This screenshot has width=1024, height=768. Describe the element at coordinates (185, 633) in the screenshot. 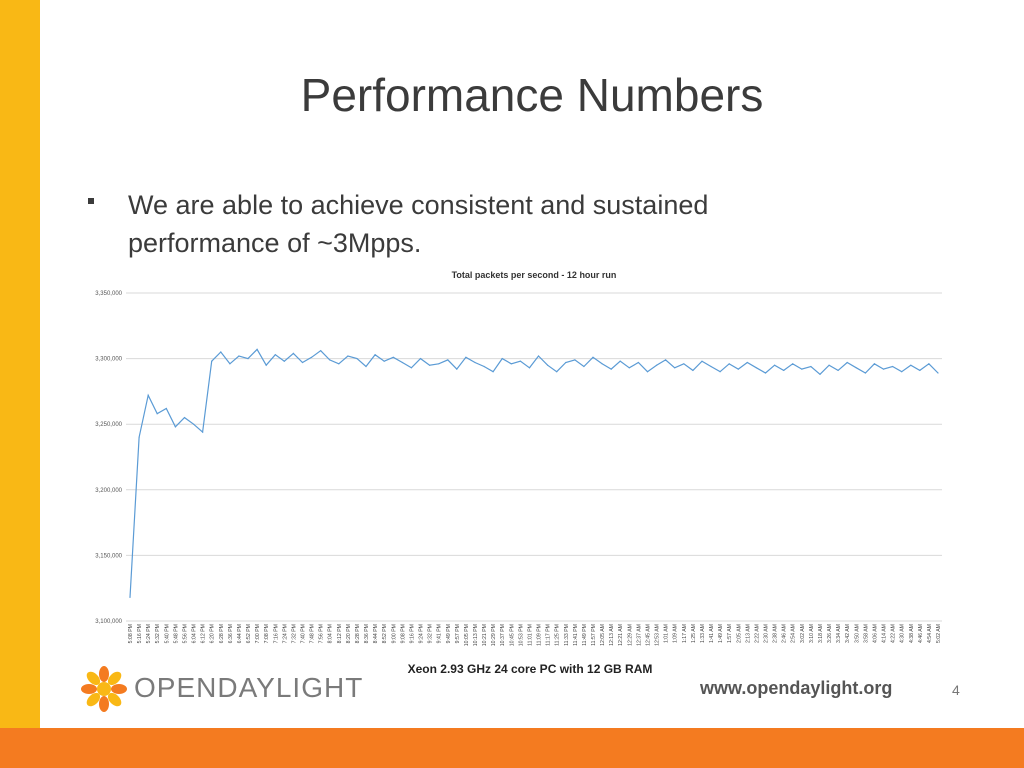

I see `x-tick-label: 5:56 PM` at that location.